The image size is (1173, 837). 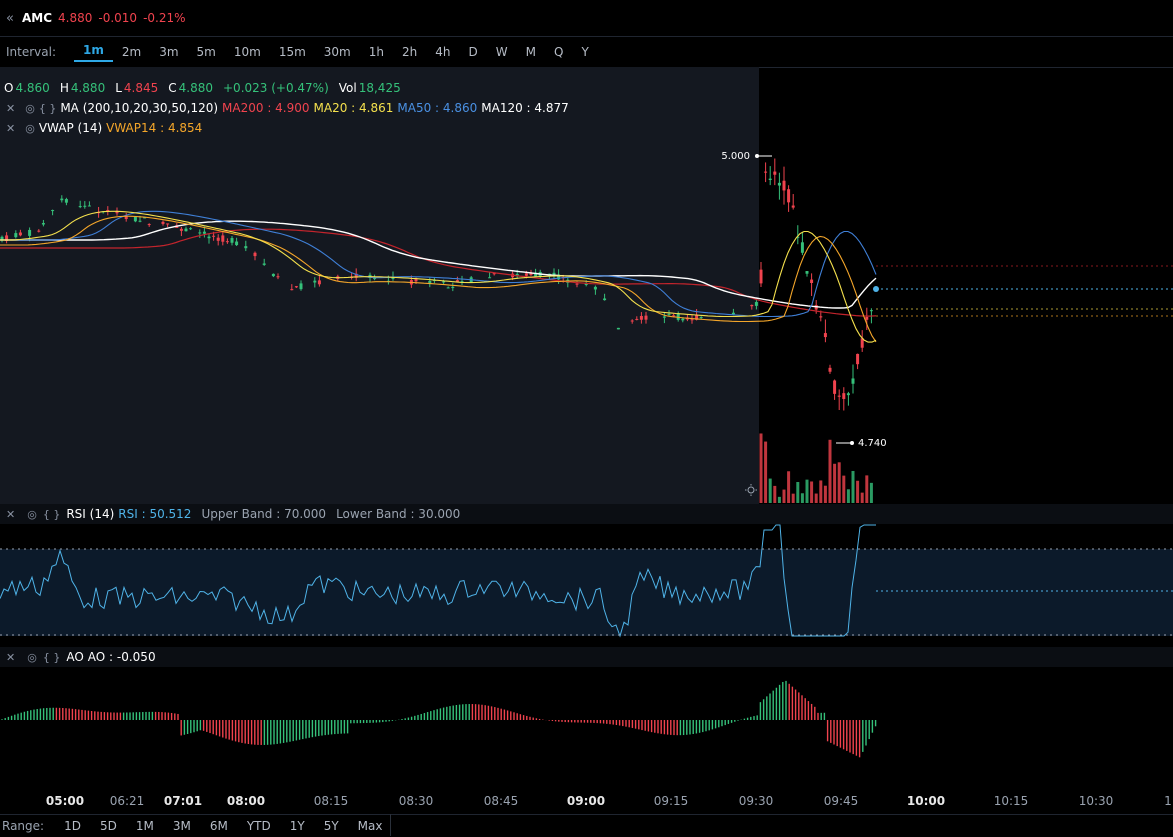 I want to click on range-max: Max, so click(x=370, y=826).